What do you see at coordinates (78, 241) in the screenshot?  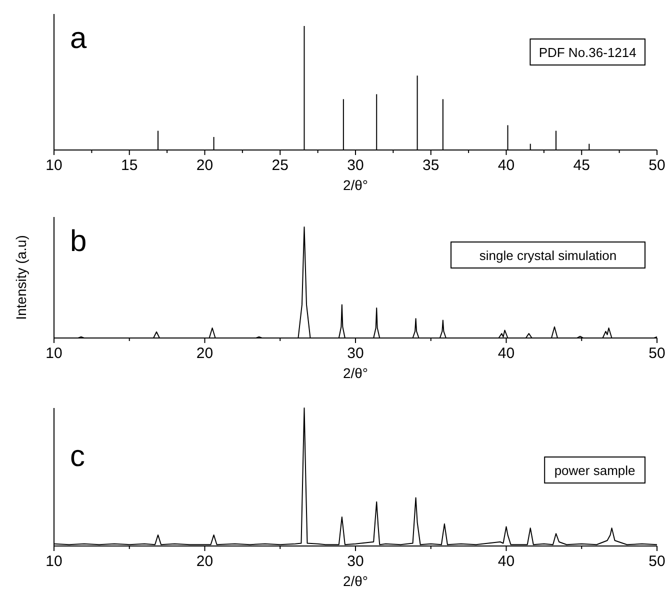 I see `annotation: b` at bounding box center [78, 241].